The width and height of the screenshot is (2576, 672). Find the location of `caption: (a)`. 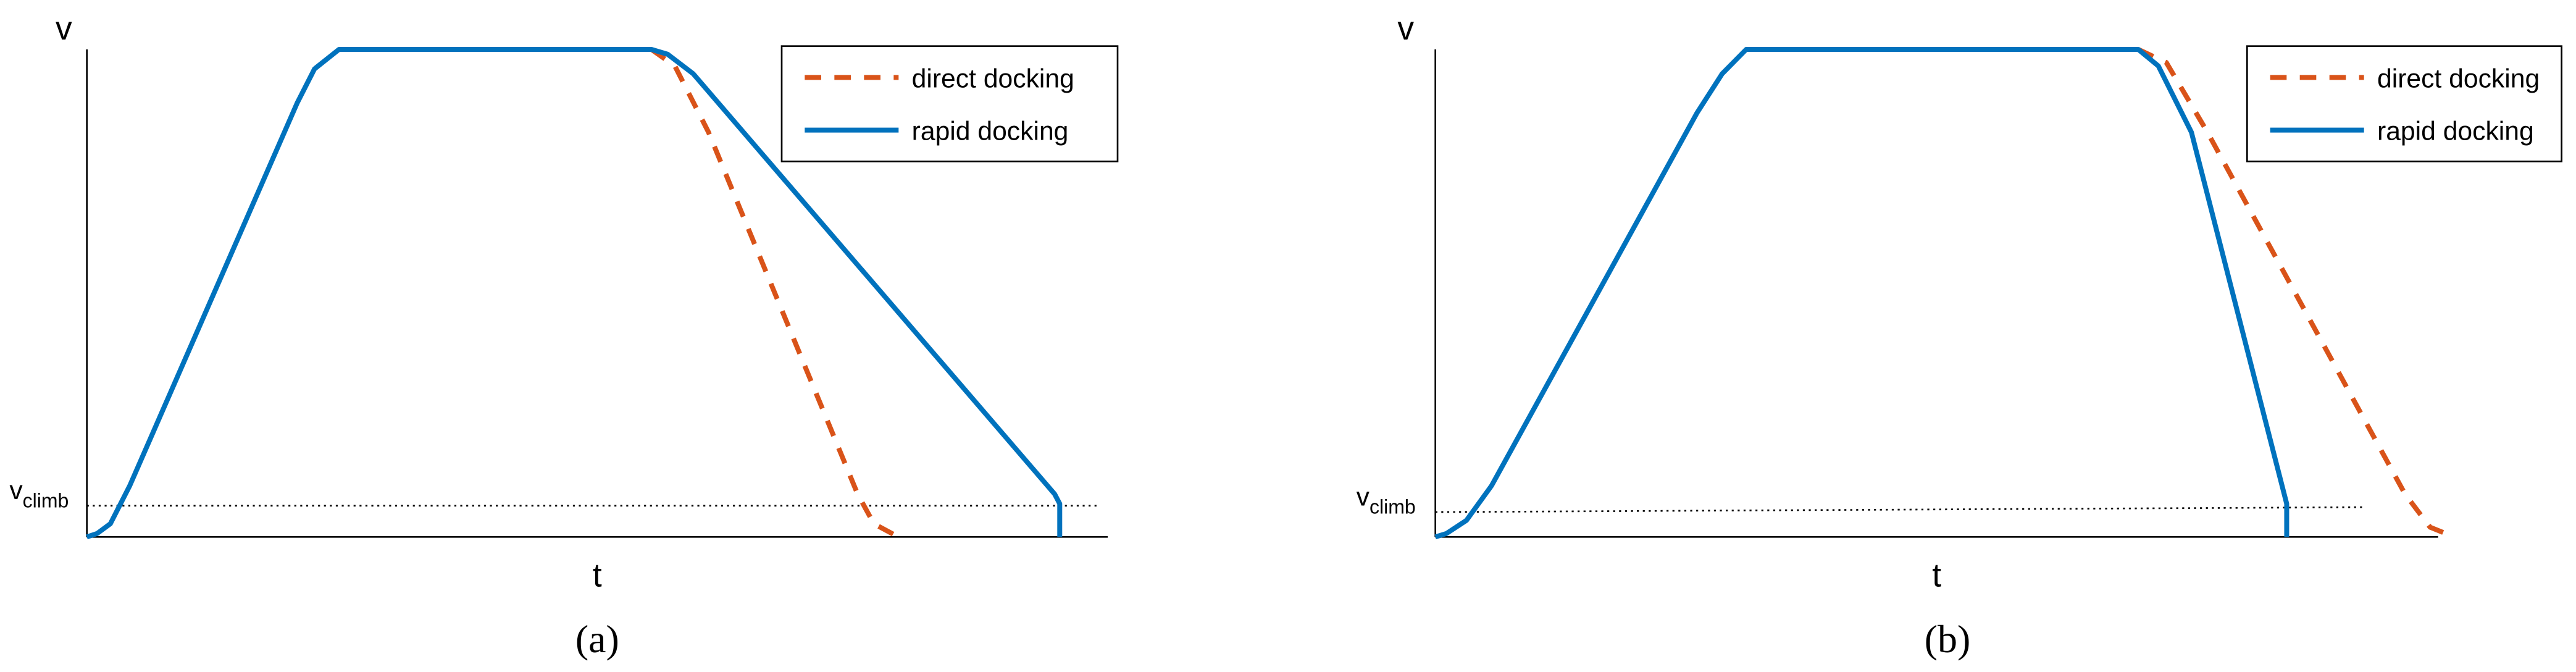

caption: (a) is located at coordinates (597, 639).